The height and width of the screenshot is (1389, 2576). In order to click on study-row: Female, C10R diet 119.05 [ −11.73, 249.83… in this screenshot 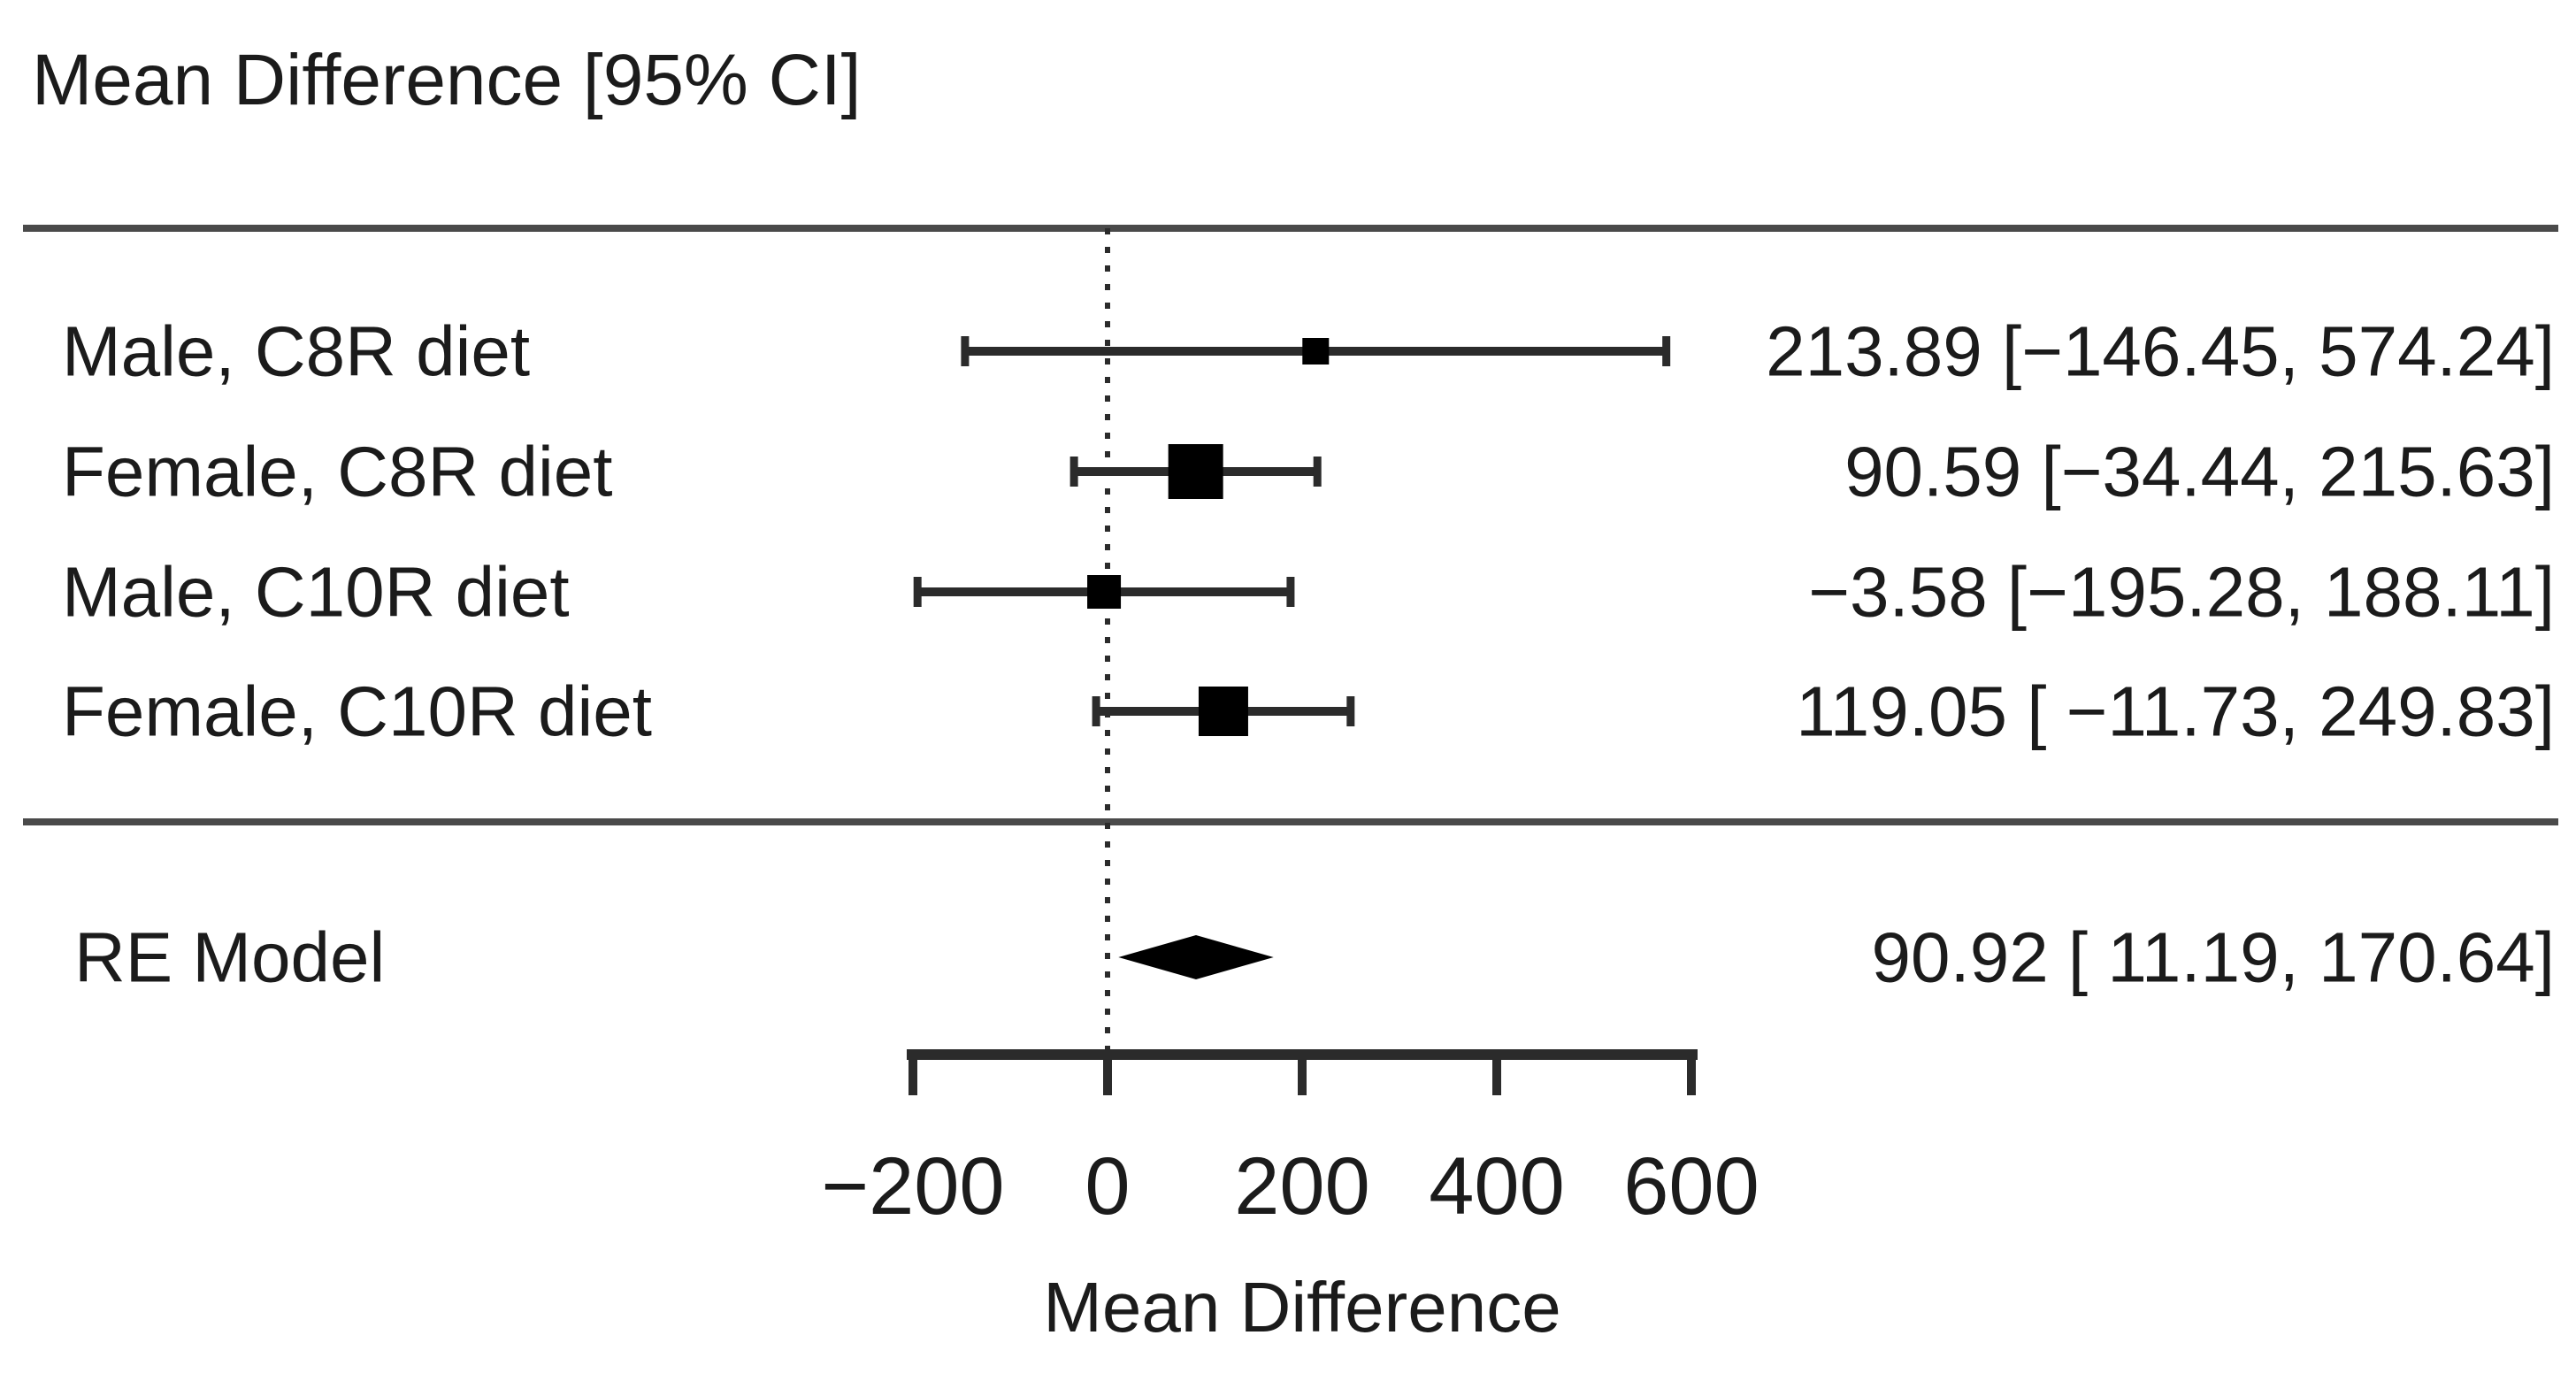, I will do `click(1308, 711)`.